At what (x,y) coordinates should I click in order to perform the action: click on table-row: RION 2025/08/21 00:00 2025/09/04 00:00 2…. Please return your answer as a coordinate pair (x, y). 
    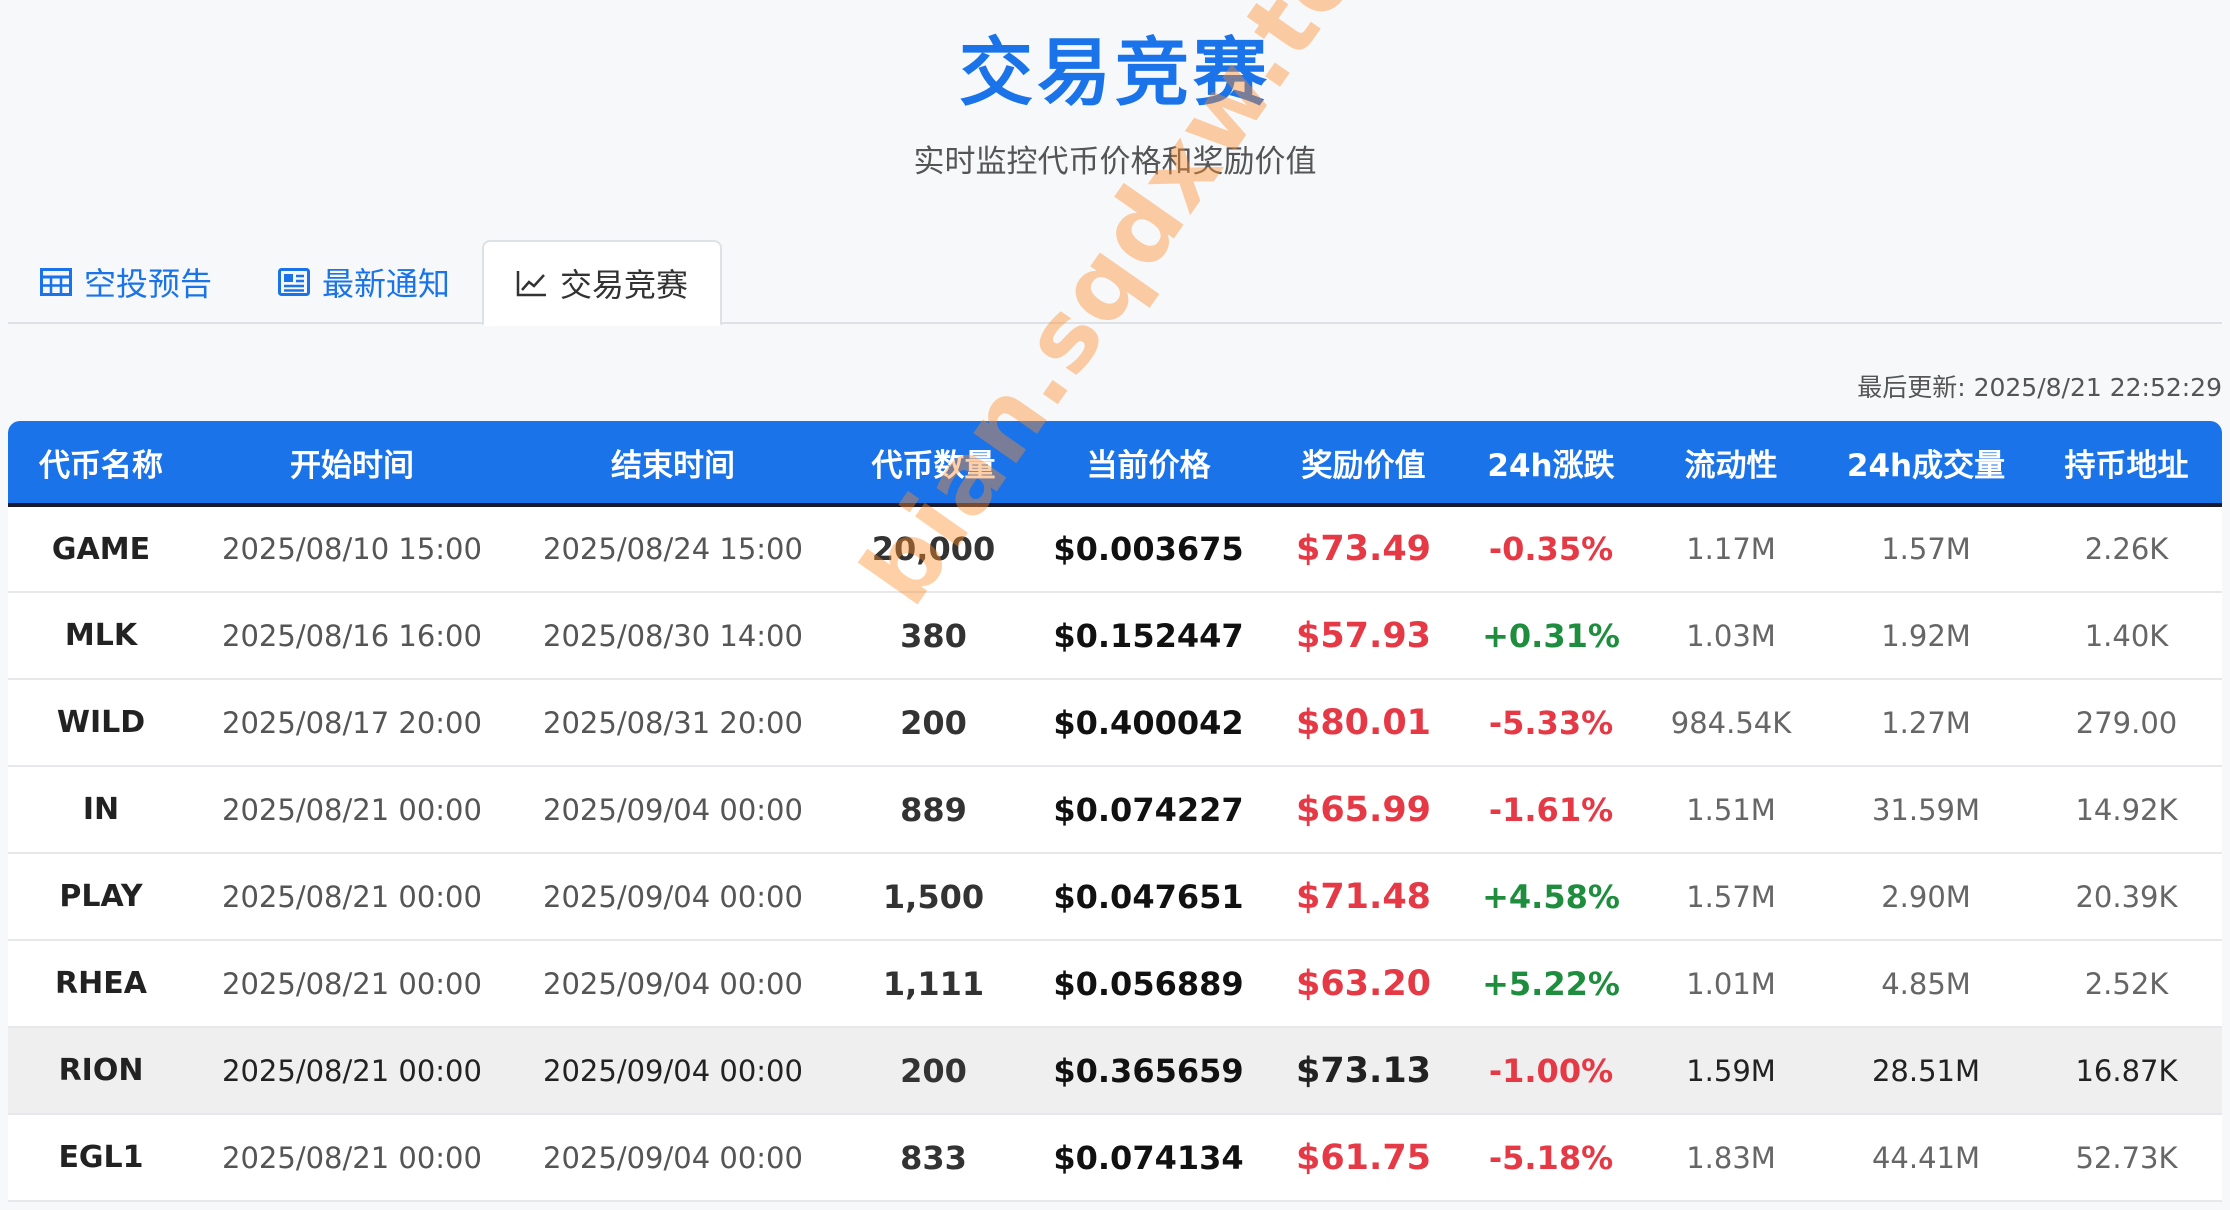
    Looking at the image, I should click on (1115, 1070).